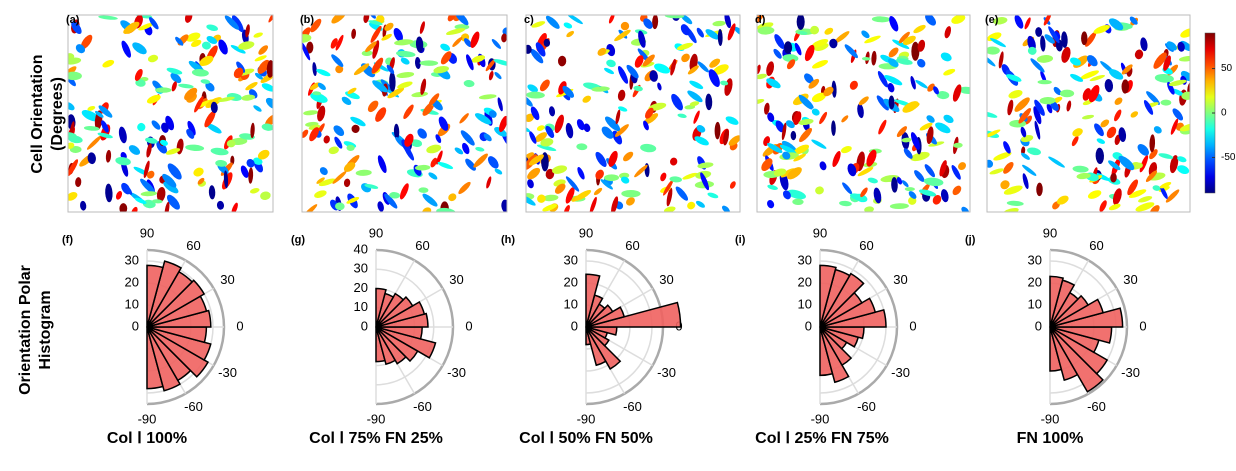 This screenshot has height=471, width=1236. I want to click on panel-label: c), so click(529, 20).